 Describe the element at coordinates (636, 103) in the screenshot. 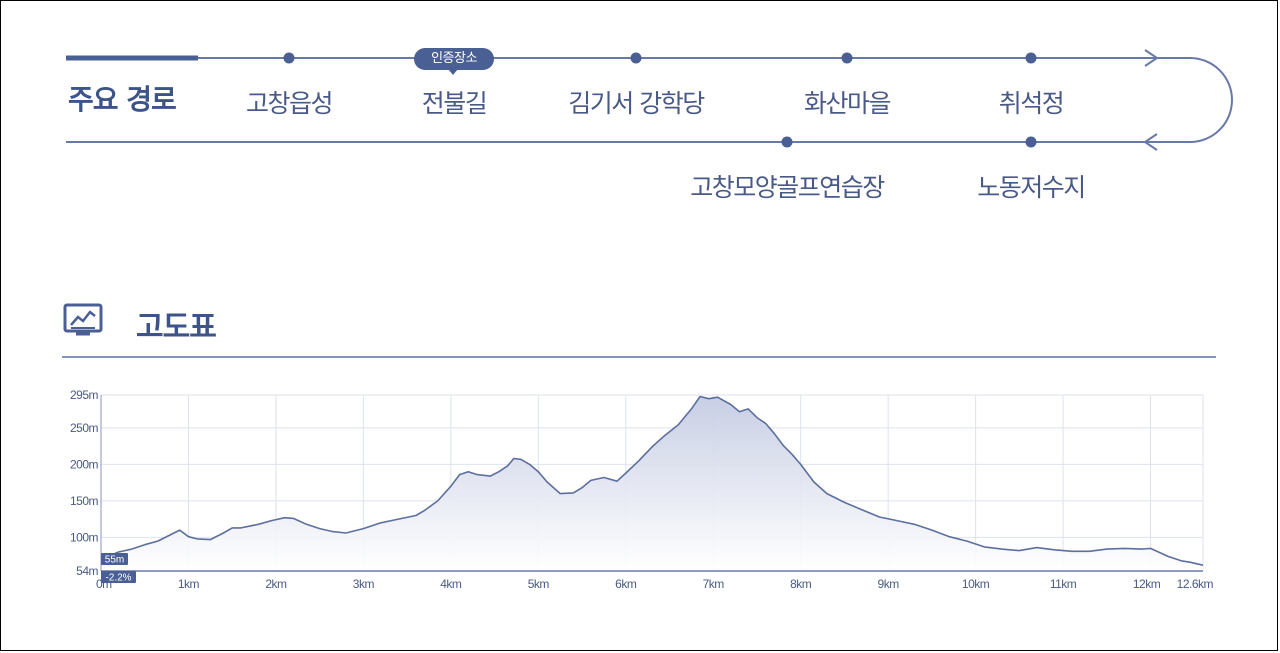

I see `stop-label-gimgiseo-gangakdang: 김기서 강학당` at that location.